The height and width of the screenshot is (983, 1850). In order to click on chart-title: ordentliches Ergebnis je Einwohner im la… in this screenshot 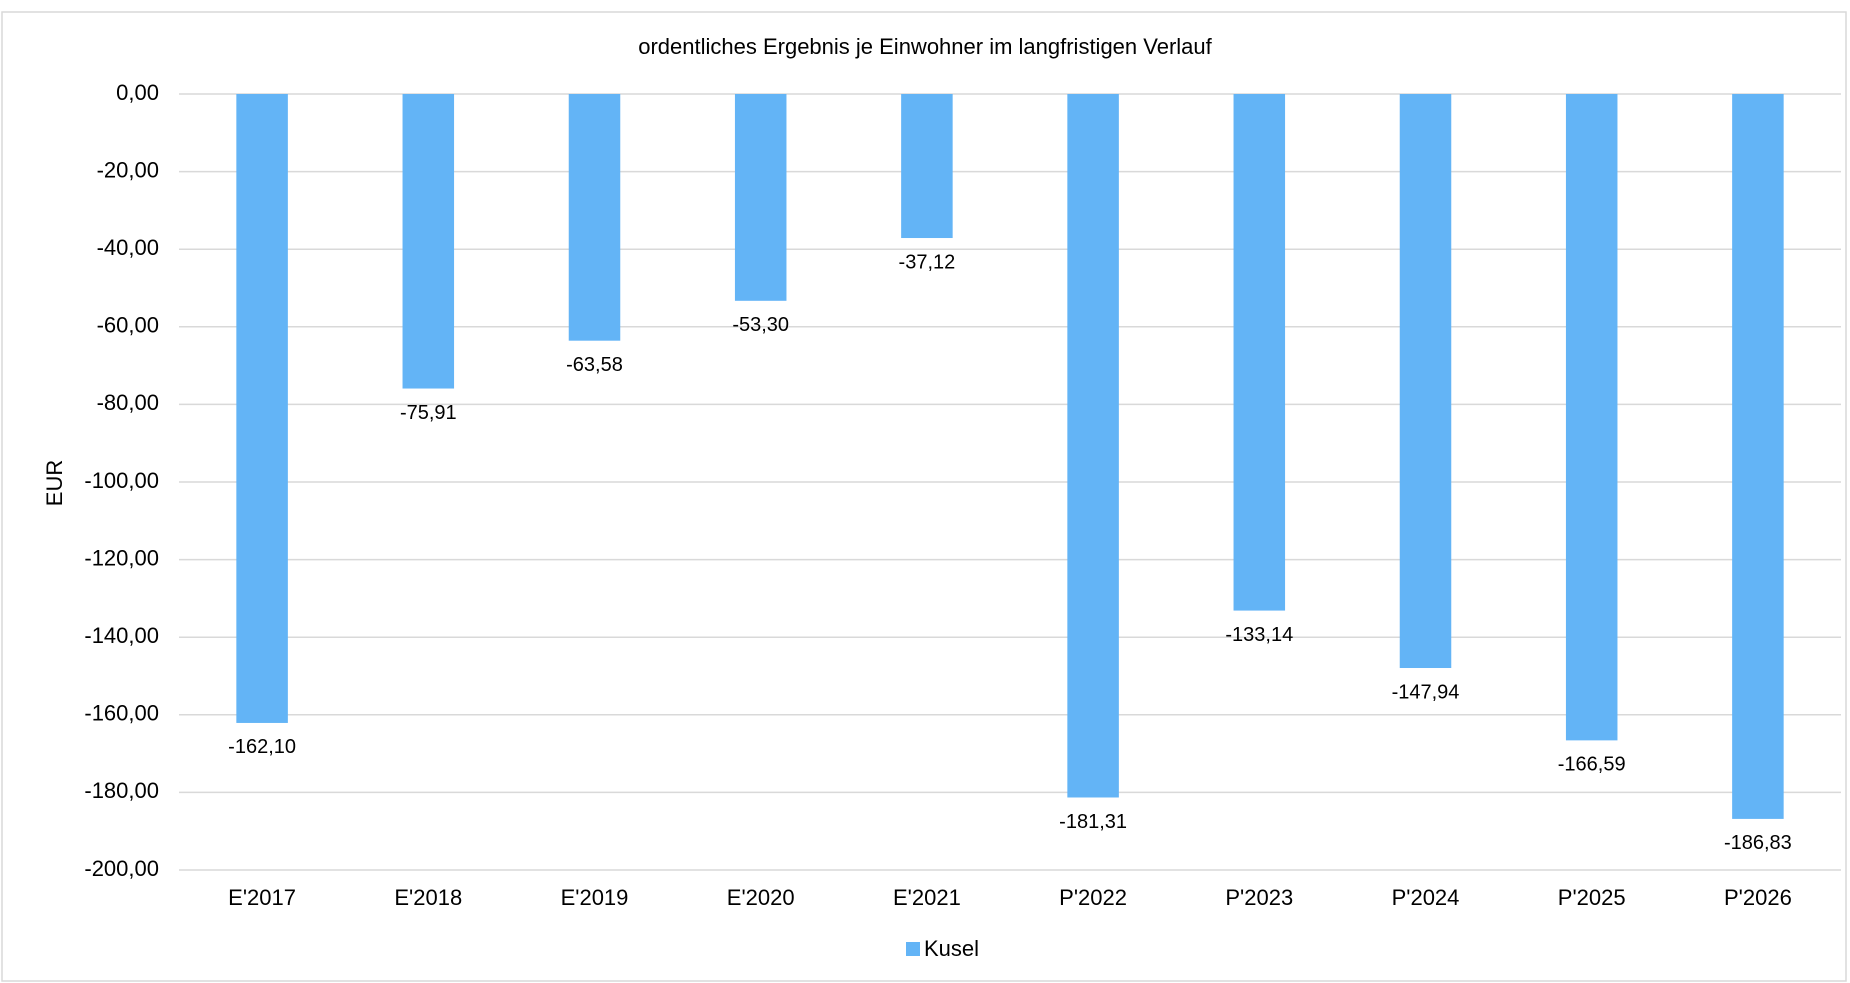, I will do `click(925, 46)`.